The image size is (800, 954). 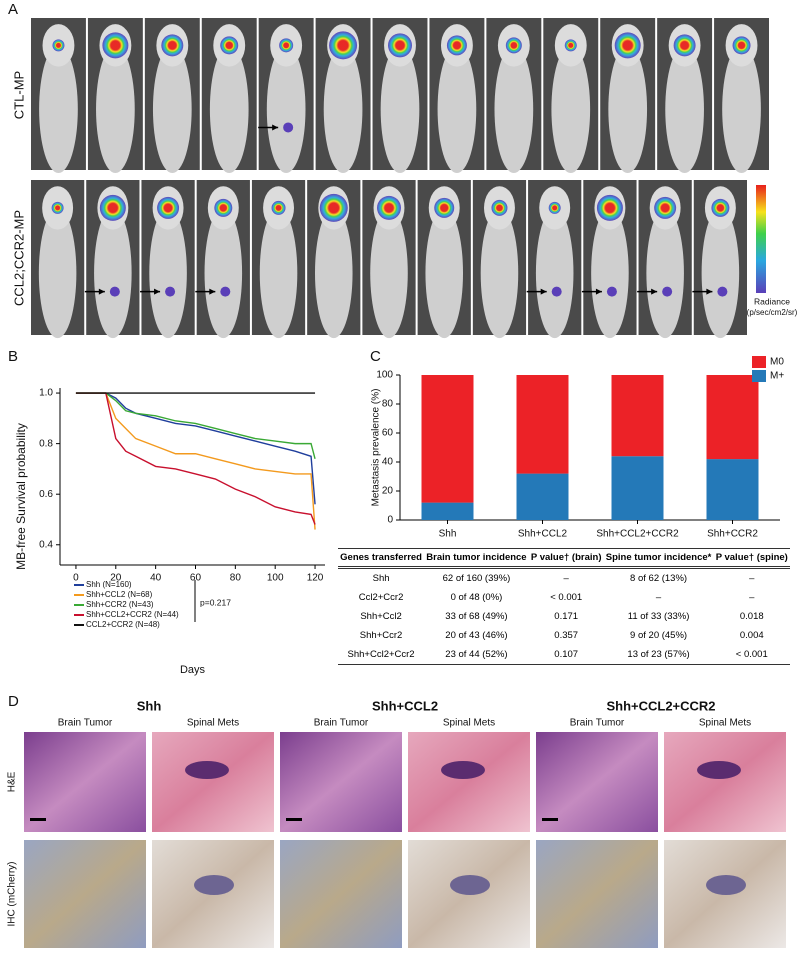 I want to click on table-cell: 0.357, so click(x=566, y=635).